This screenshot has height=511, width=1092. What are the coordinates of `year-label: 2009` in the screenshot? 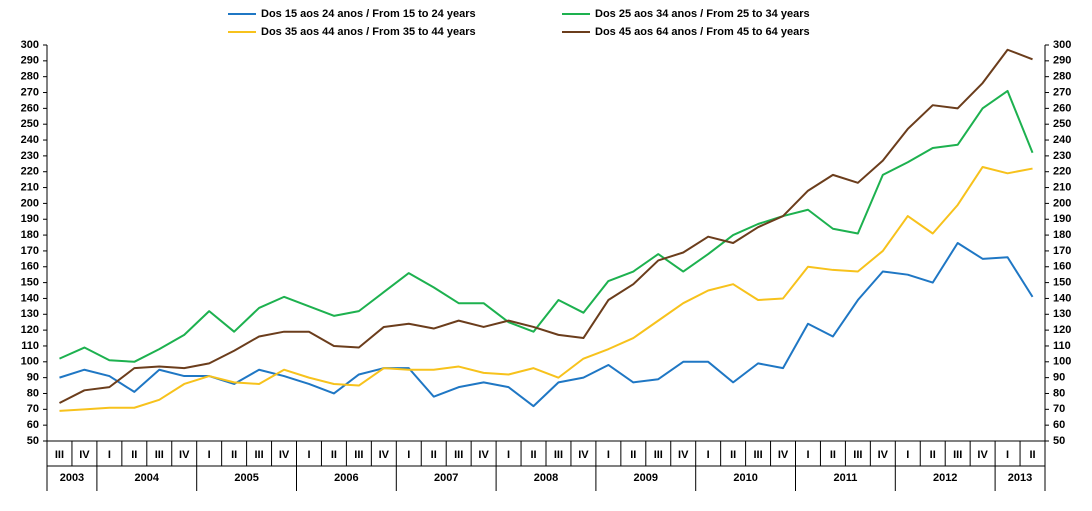 It's located at (646, 478).